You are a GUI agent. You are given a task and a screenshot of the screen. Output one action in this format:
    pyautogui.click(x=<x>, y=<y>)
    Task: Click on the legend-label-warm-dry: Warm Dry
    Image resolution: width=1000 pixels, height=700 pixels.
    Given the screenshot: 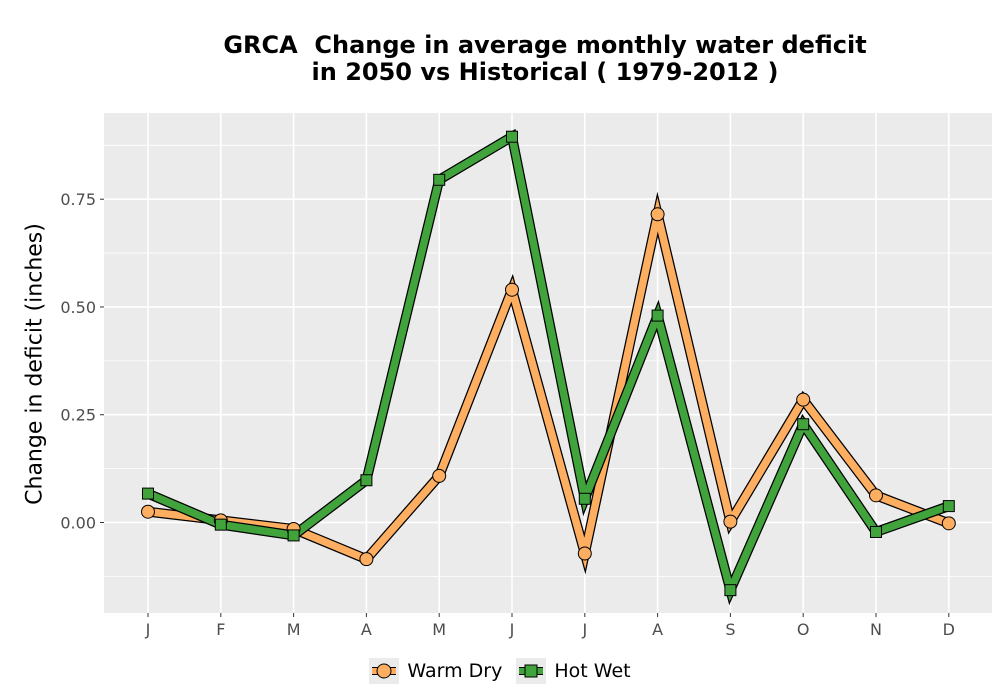 What is the action you would take?
    pyautogui.click(x=455, y=671)
    